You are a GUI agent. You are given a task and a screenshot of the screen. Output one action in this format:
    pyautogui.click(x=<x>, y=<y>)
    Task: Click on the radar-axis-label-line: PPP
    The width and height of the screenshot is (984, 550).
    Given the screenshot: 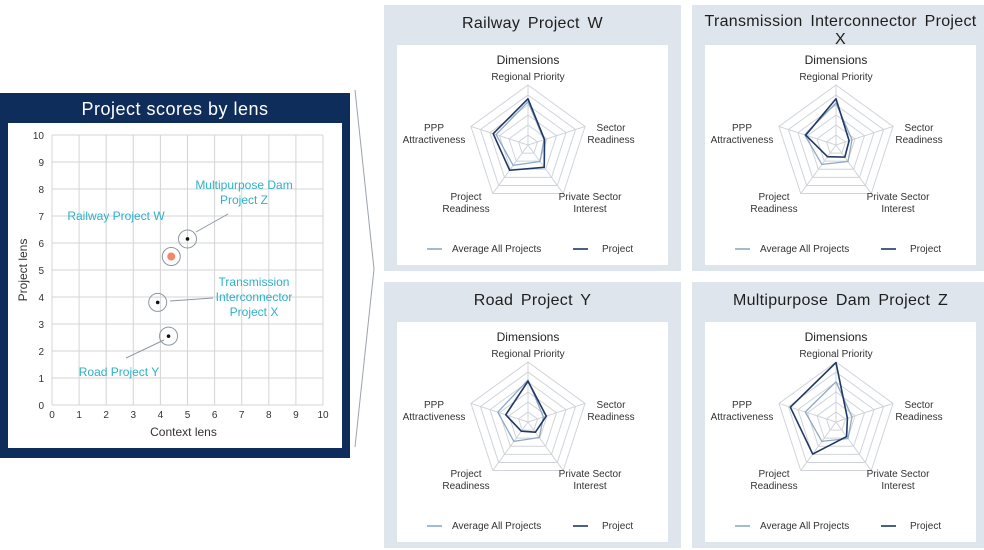 What is the action you would take?
    pyautogui.click(x=434, y=405)
    